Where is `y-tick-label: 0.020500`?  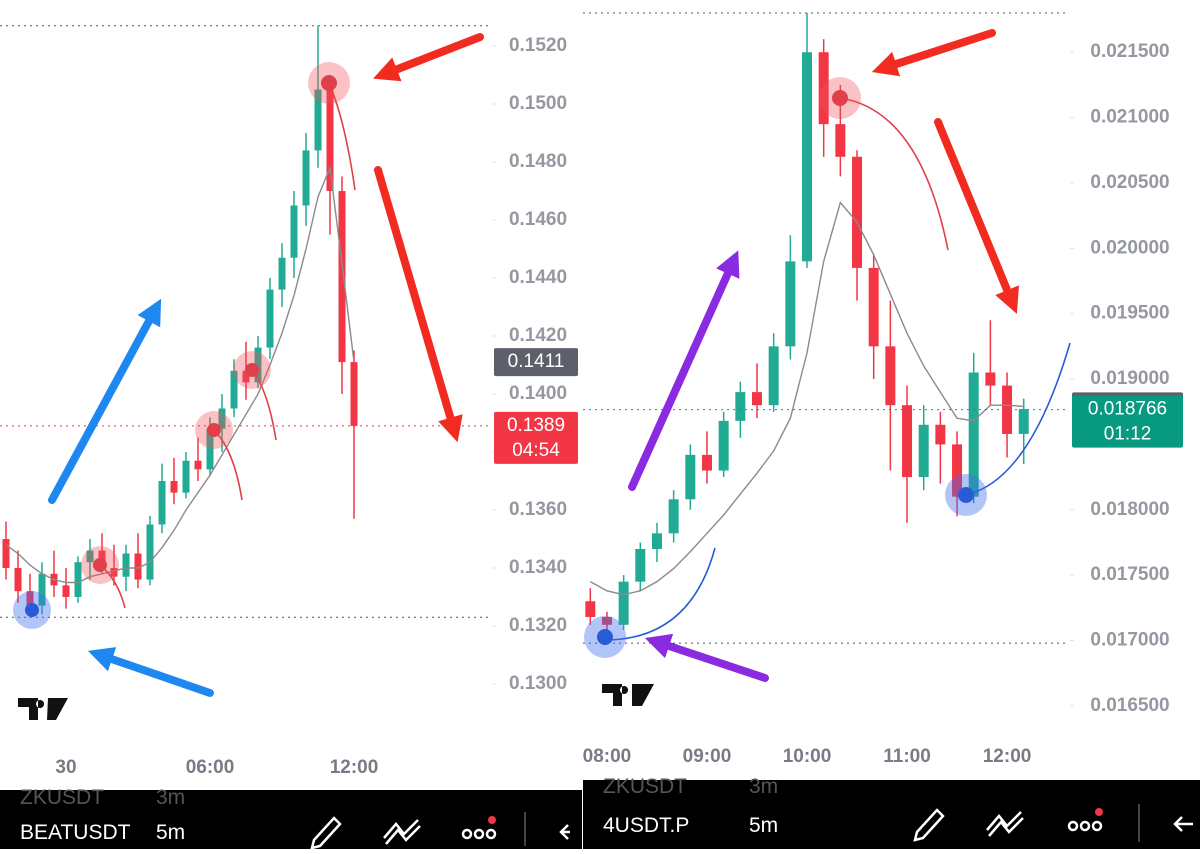
y-tick-label: 0.020500 is located at coordinates (1129, 182).